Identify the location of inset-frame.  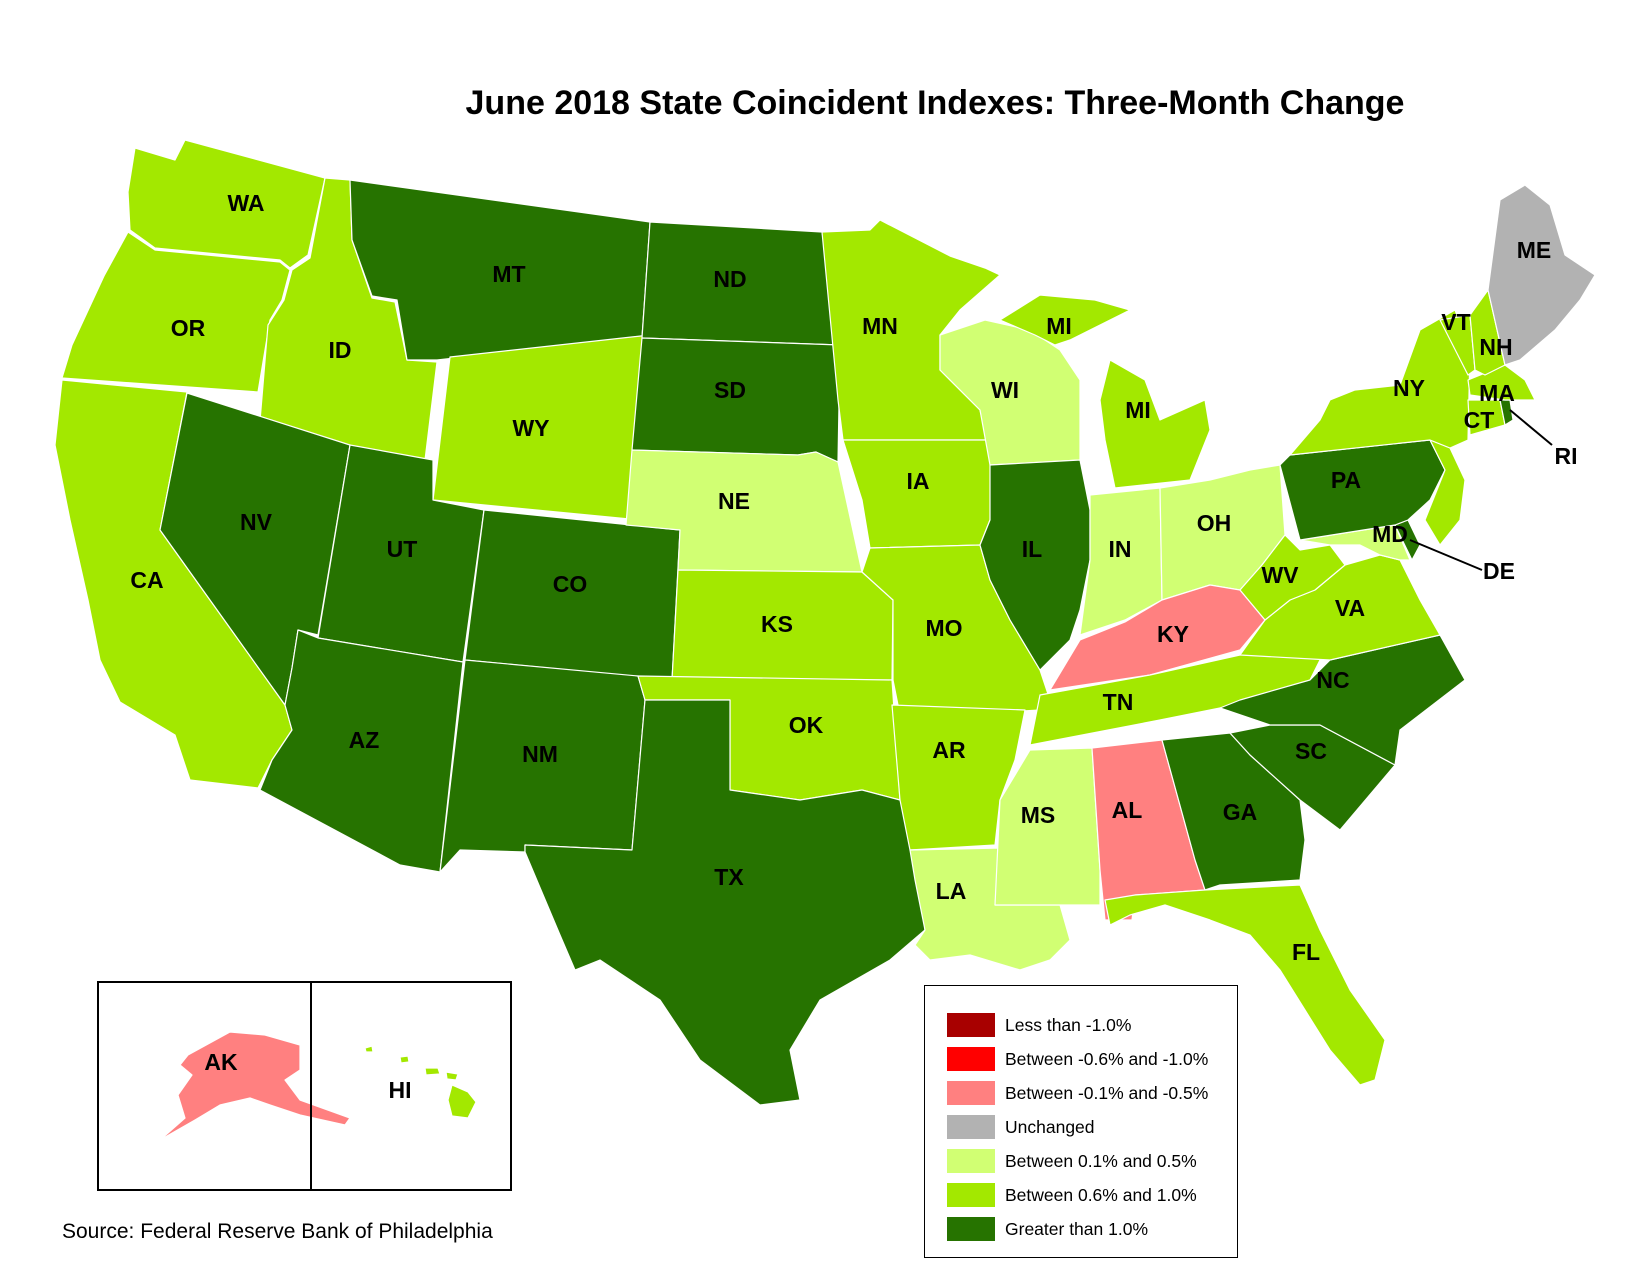
(304, 1086).